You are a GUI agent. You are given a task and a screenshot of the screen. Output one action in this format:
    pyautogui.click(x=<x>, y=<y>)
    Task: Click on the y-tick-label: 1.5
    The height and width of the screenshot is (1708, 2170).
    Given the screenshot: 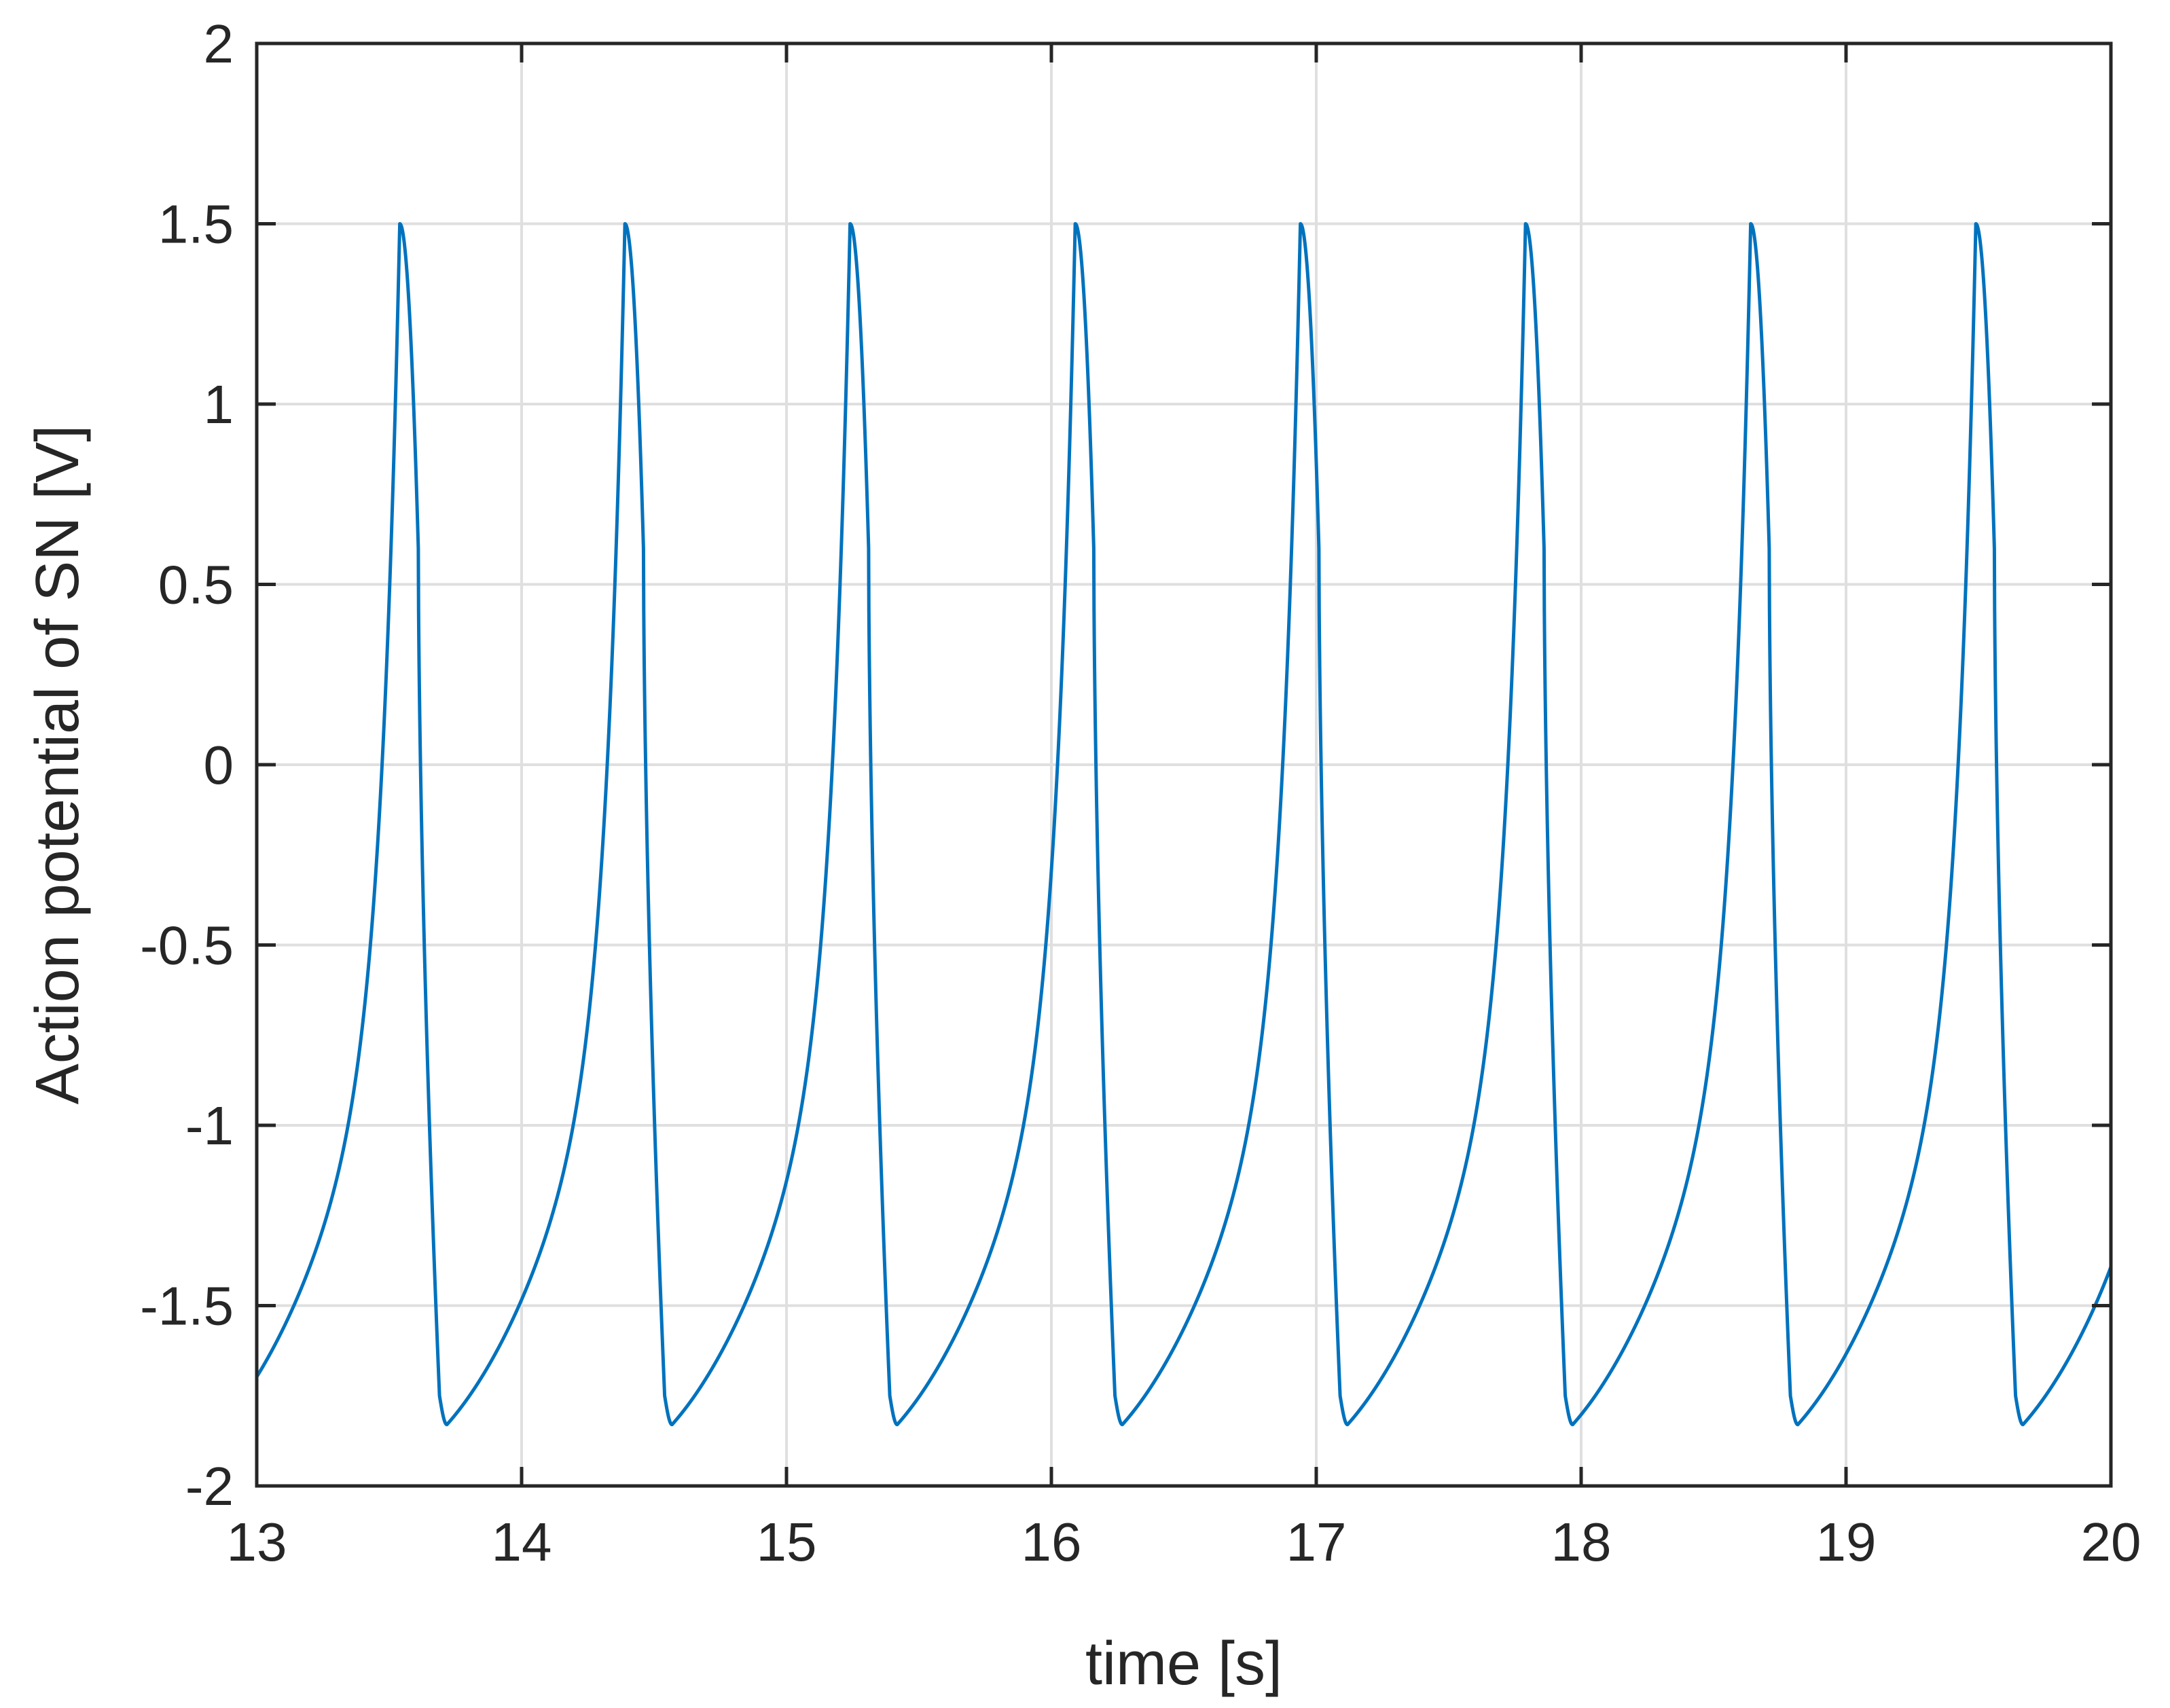 What is the action you would take?
    pyautogui.click(x=196, y=224)
    